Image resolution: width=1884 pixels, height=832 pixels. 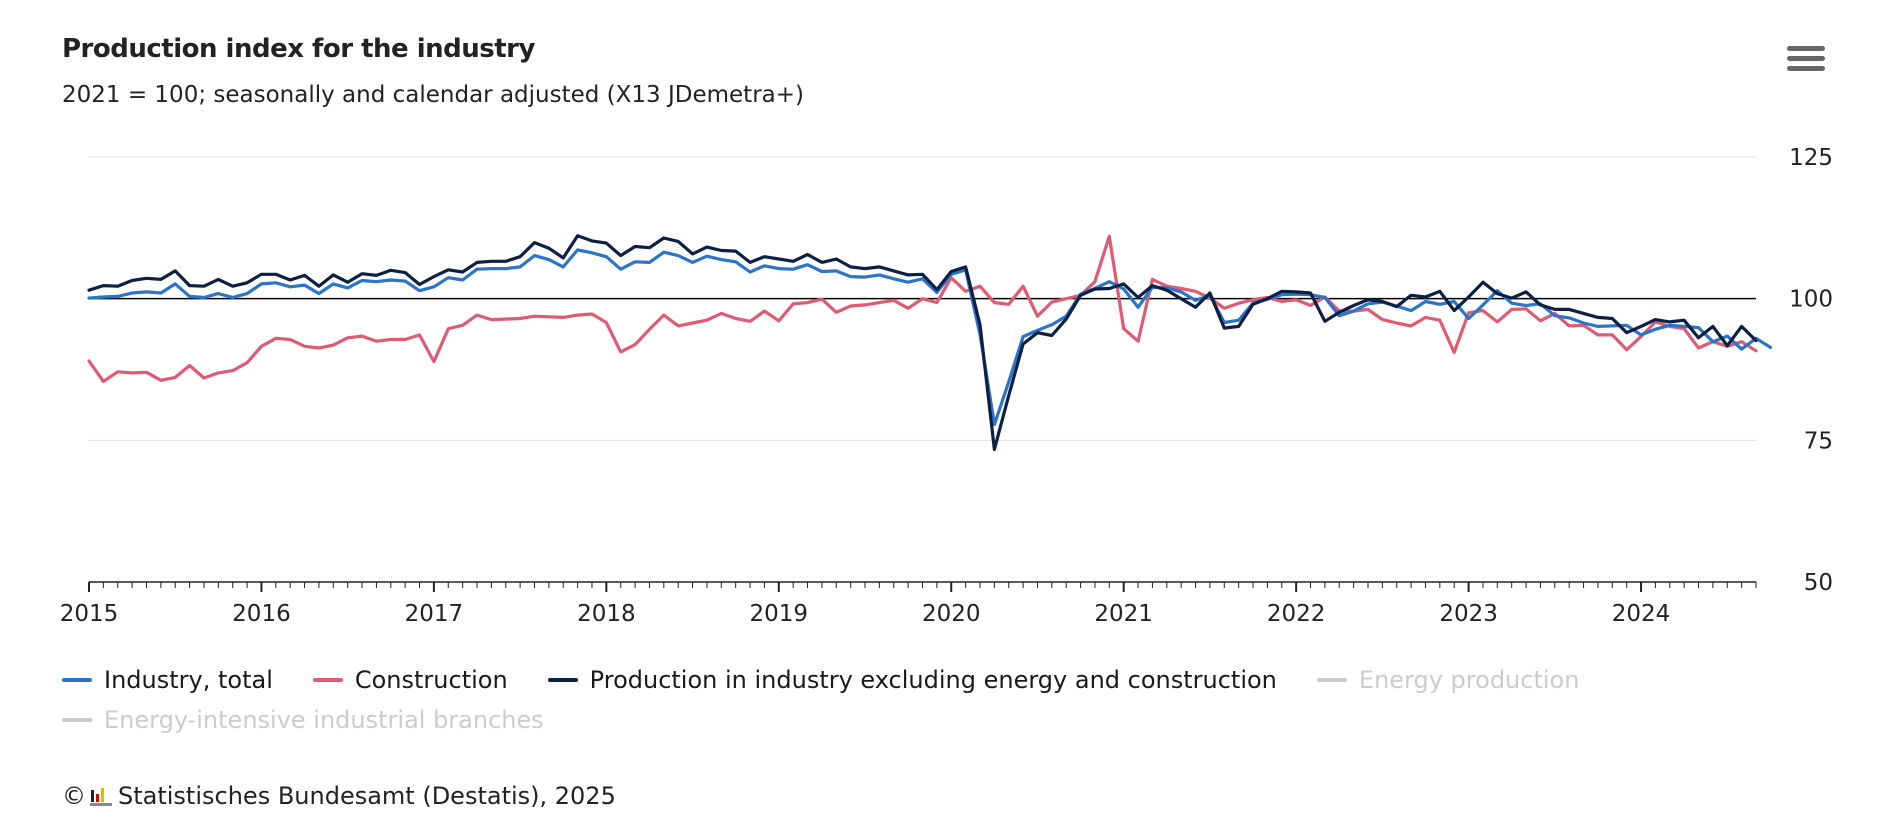 I want to click on x-tick-label: 2018, so click(x=606, y=614).